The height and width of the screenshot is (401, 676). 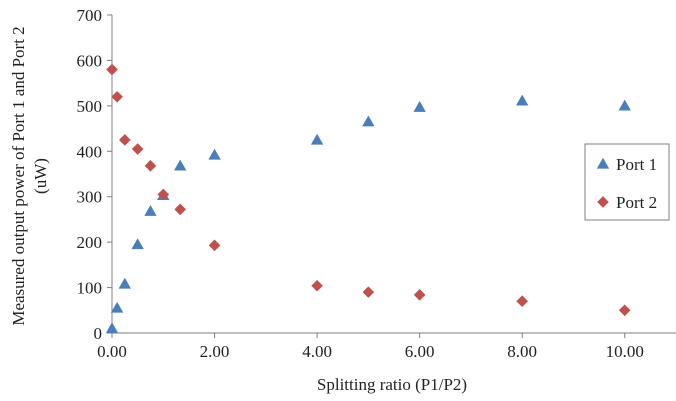 I want to click on y-tick-label: 200, so click(x=90, y=242).